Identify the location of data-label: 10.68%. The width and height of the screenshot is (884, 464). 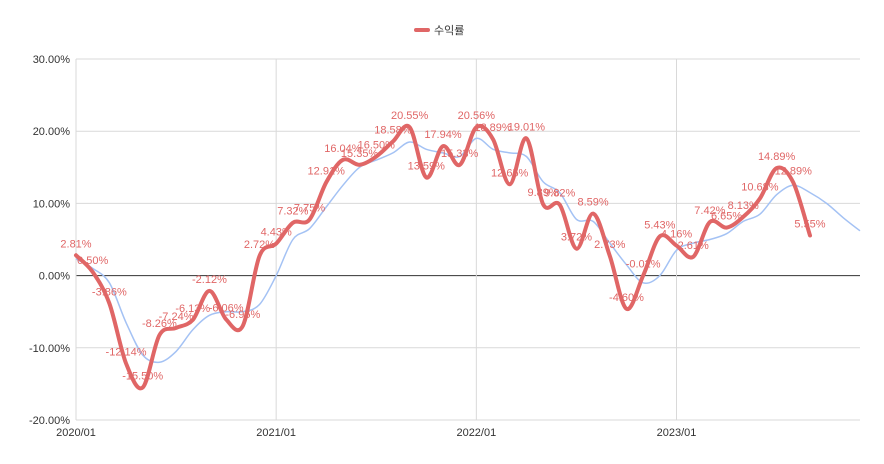
(760, 187).